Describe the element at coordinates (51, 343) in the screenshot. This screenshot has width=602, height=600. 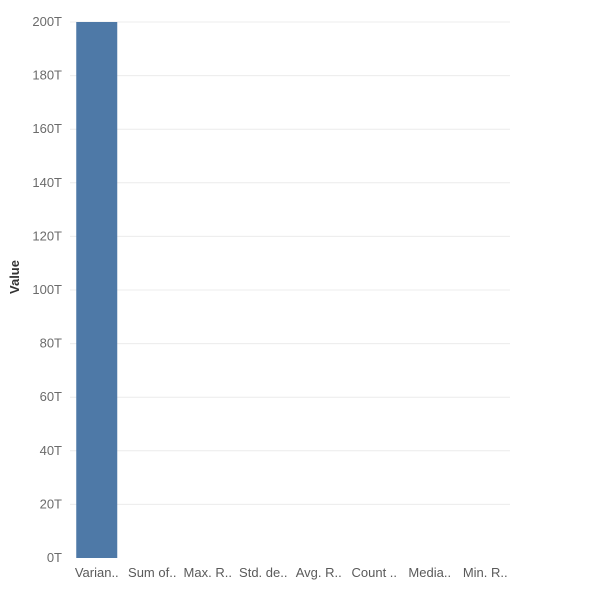
I see `y-tick-label: 80T` at that location.